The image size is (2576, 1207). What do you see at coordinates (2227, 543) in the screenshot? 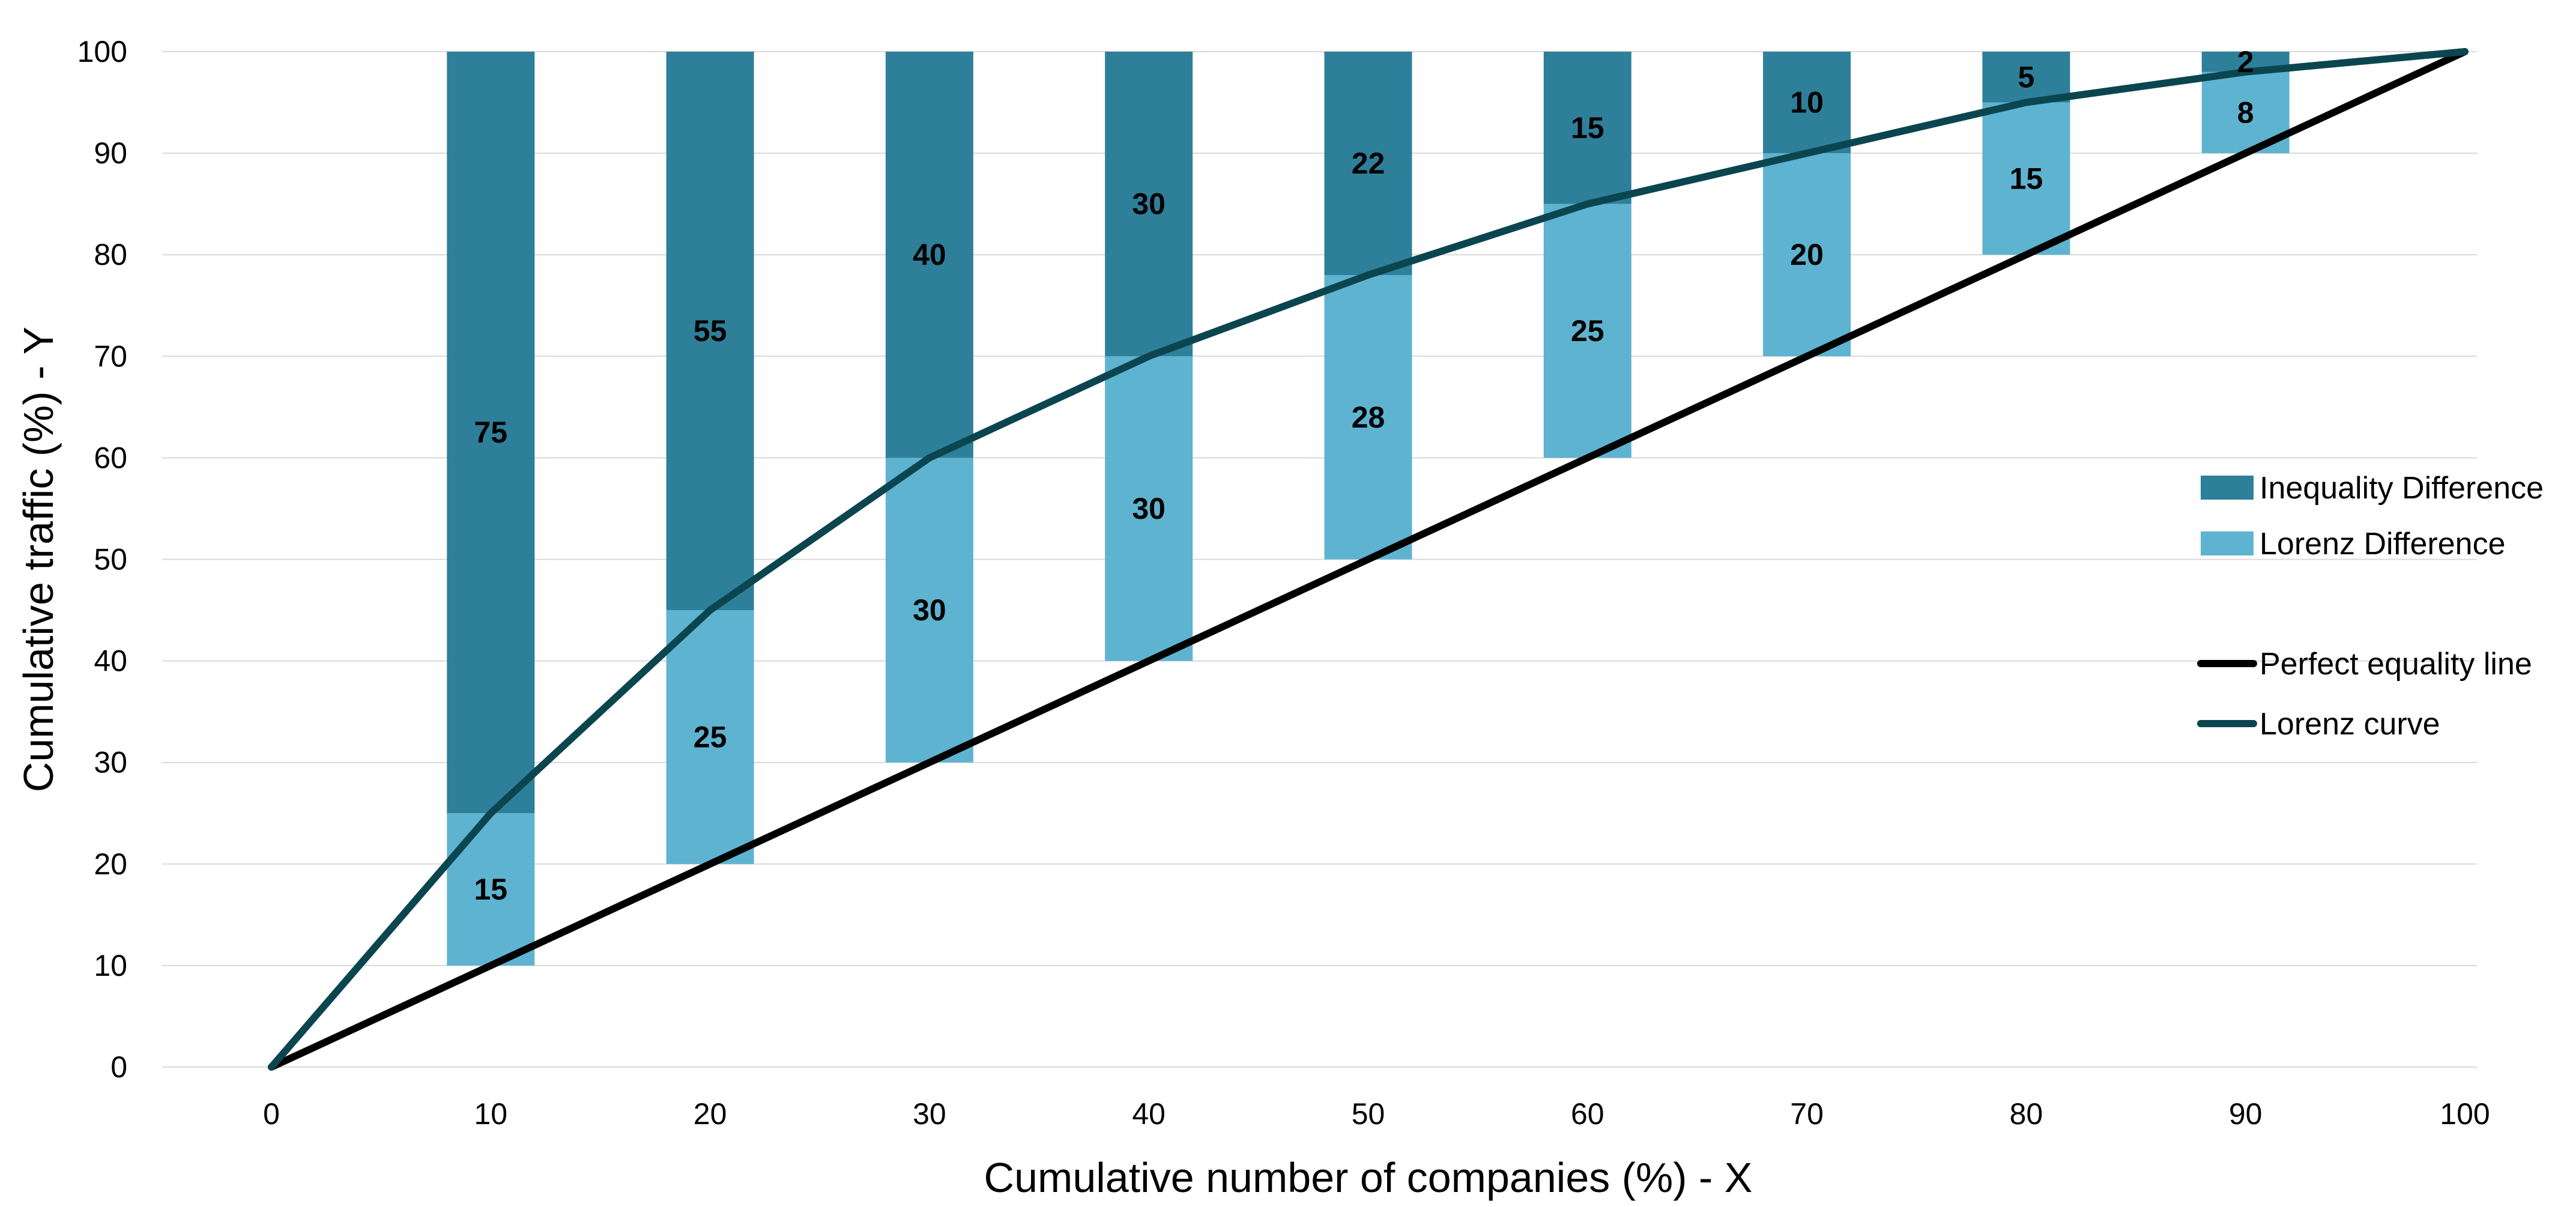
I see `legend-swatch-lorenz-difference` at bounding box center [2227, 543].